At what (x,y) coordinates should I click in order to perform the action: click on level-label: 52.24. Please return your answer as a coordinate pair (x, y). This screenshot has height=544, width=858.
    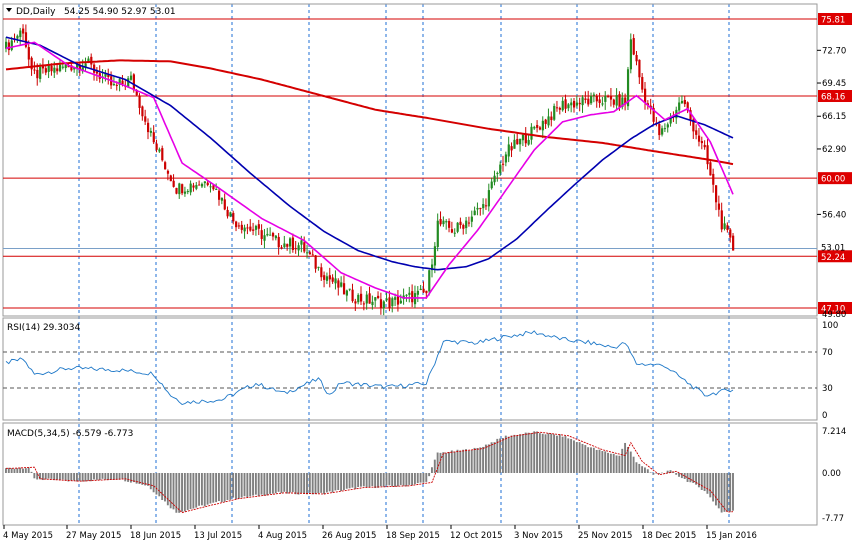
    Looking at the image, I should click on (833, 258).